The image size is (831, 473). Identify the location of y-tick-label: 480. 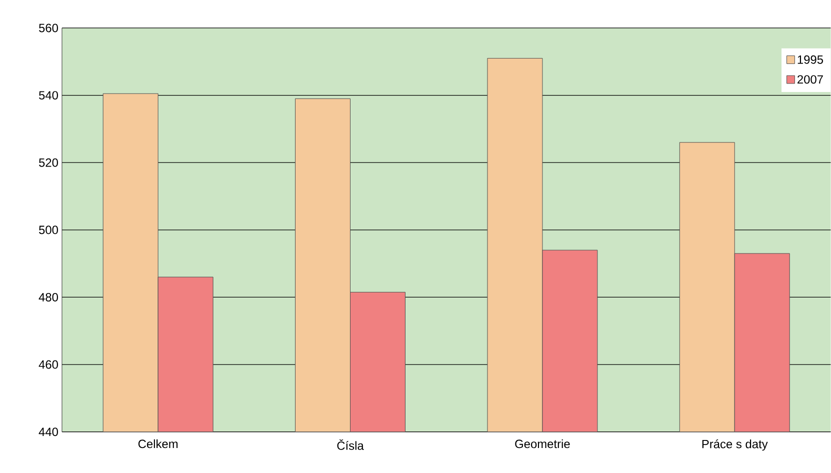
(48, 297).